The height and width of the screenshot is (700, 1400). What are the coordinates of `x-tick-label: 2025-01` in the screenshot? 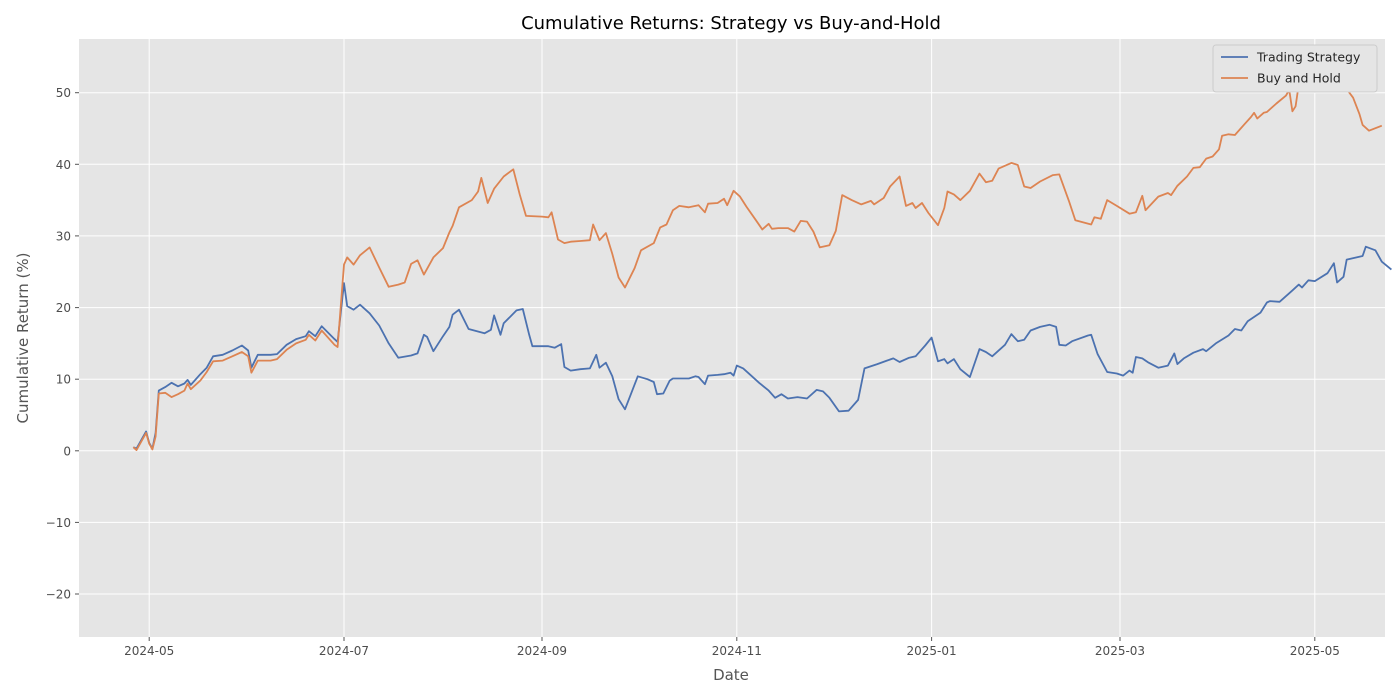 It's located at (932, 651).